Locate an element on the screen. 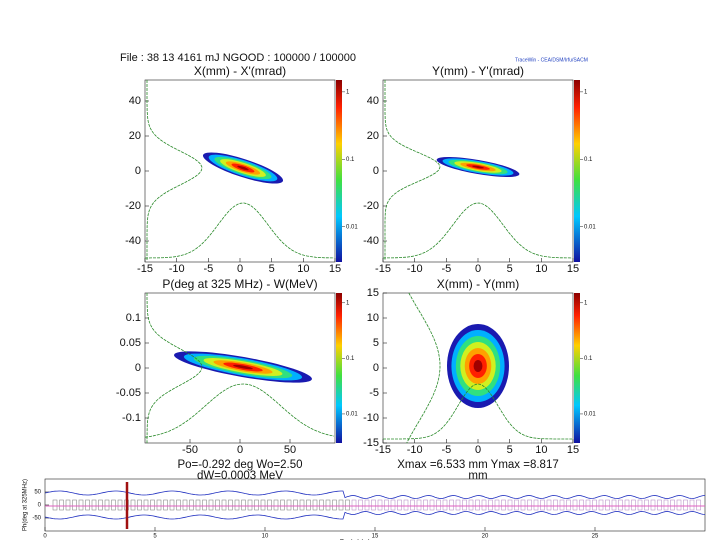  plot-title: Y(mm) - Y'(mrad) is located at coordinates (478, 71).